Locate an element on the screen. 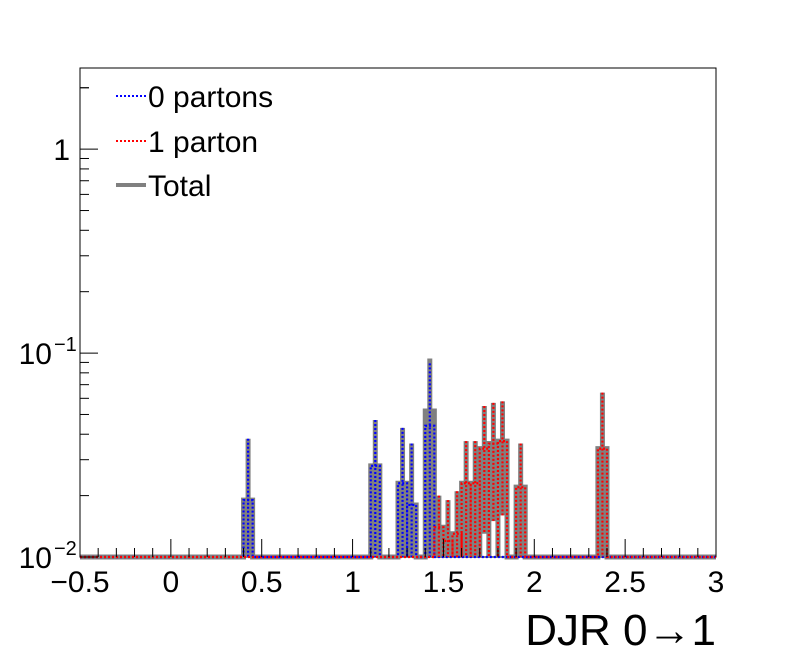 The height and width of the screenshot is (672, 796). legend-label-total: Total is located at coordinates (179, 186).